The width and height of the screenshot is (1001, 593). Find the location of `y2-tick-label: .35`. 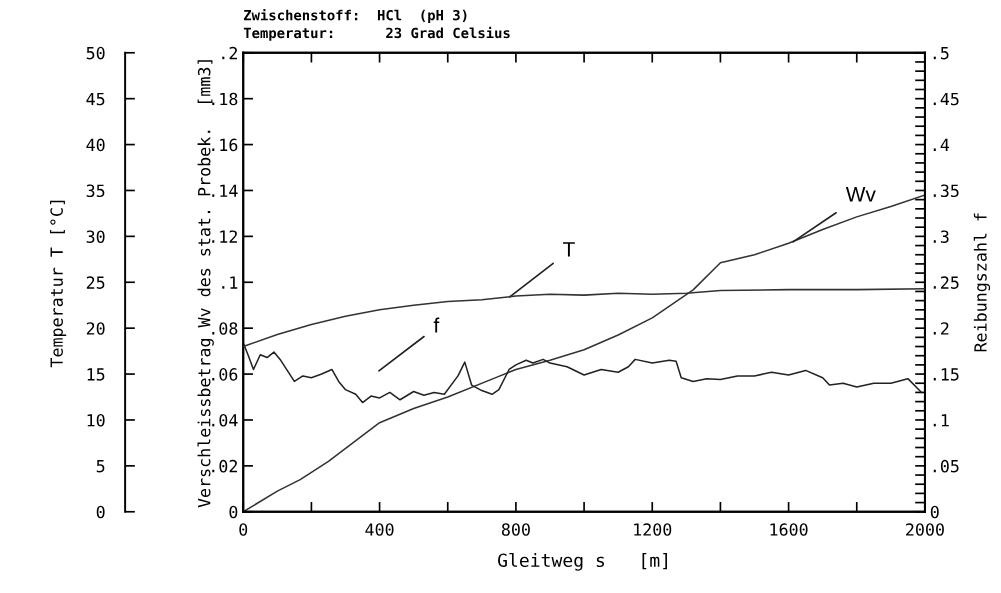

y2-tick-label: .35 is located at coordinates (946, 191).